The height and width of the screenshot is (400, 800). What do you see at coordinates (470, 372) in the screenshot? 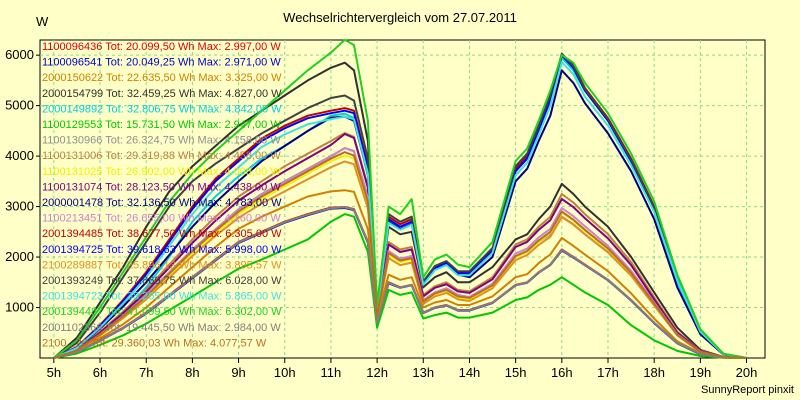
I see `x-tick-label: 14h` at bounding box center [470, 372].